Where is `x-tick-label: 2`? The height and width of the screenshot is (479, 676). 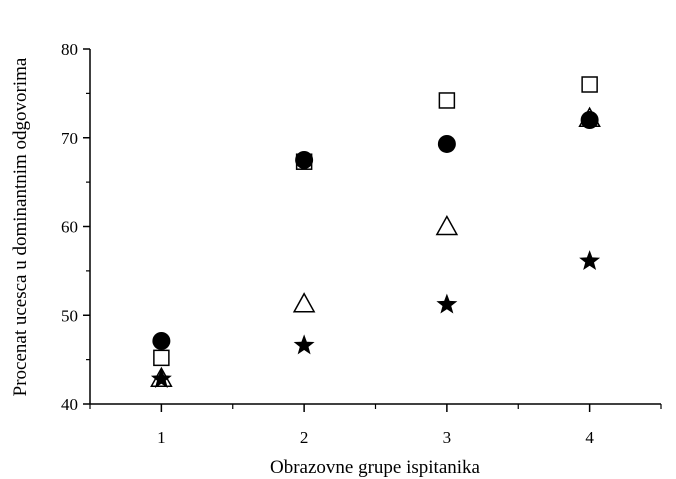 x-tick-label: 2 is located at coordinates (304, 437).